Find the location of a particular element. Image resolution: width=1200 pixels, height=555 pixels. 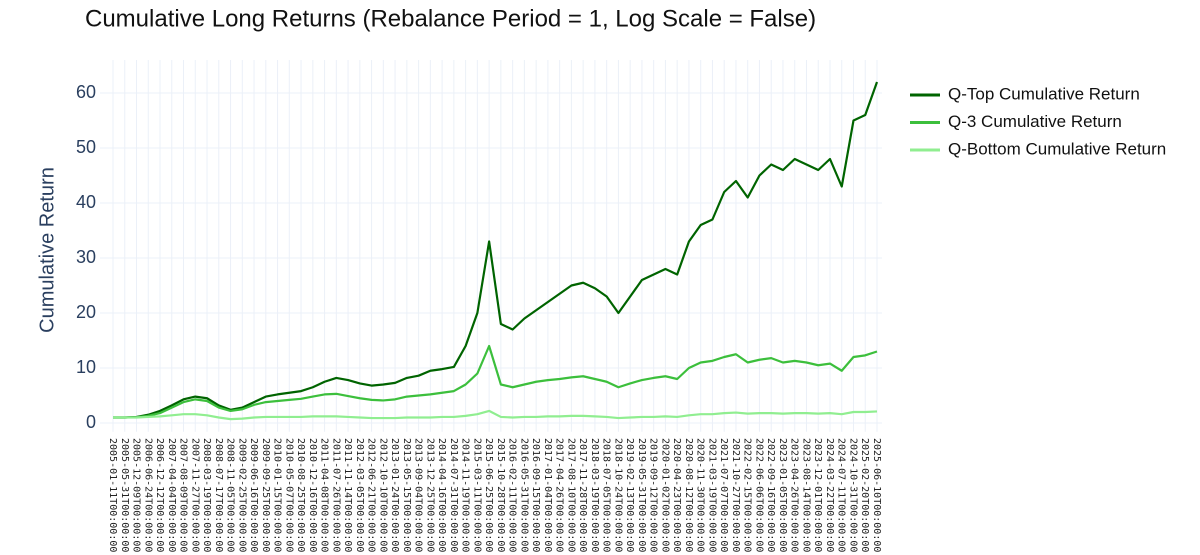

y-tick-label: 20 is located at coordinates (86, 312).